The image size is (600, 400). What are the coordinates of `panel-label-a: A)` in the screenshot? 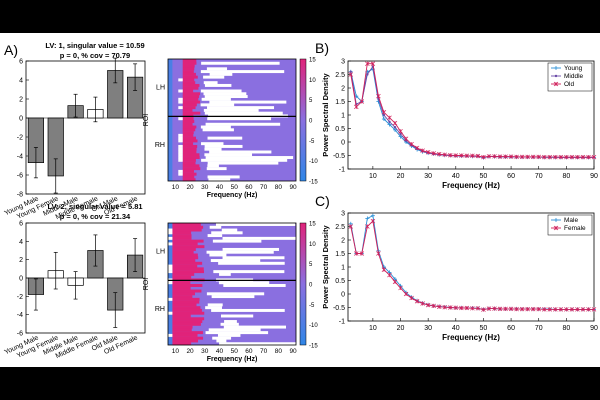 It's located at (11, 50).